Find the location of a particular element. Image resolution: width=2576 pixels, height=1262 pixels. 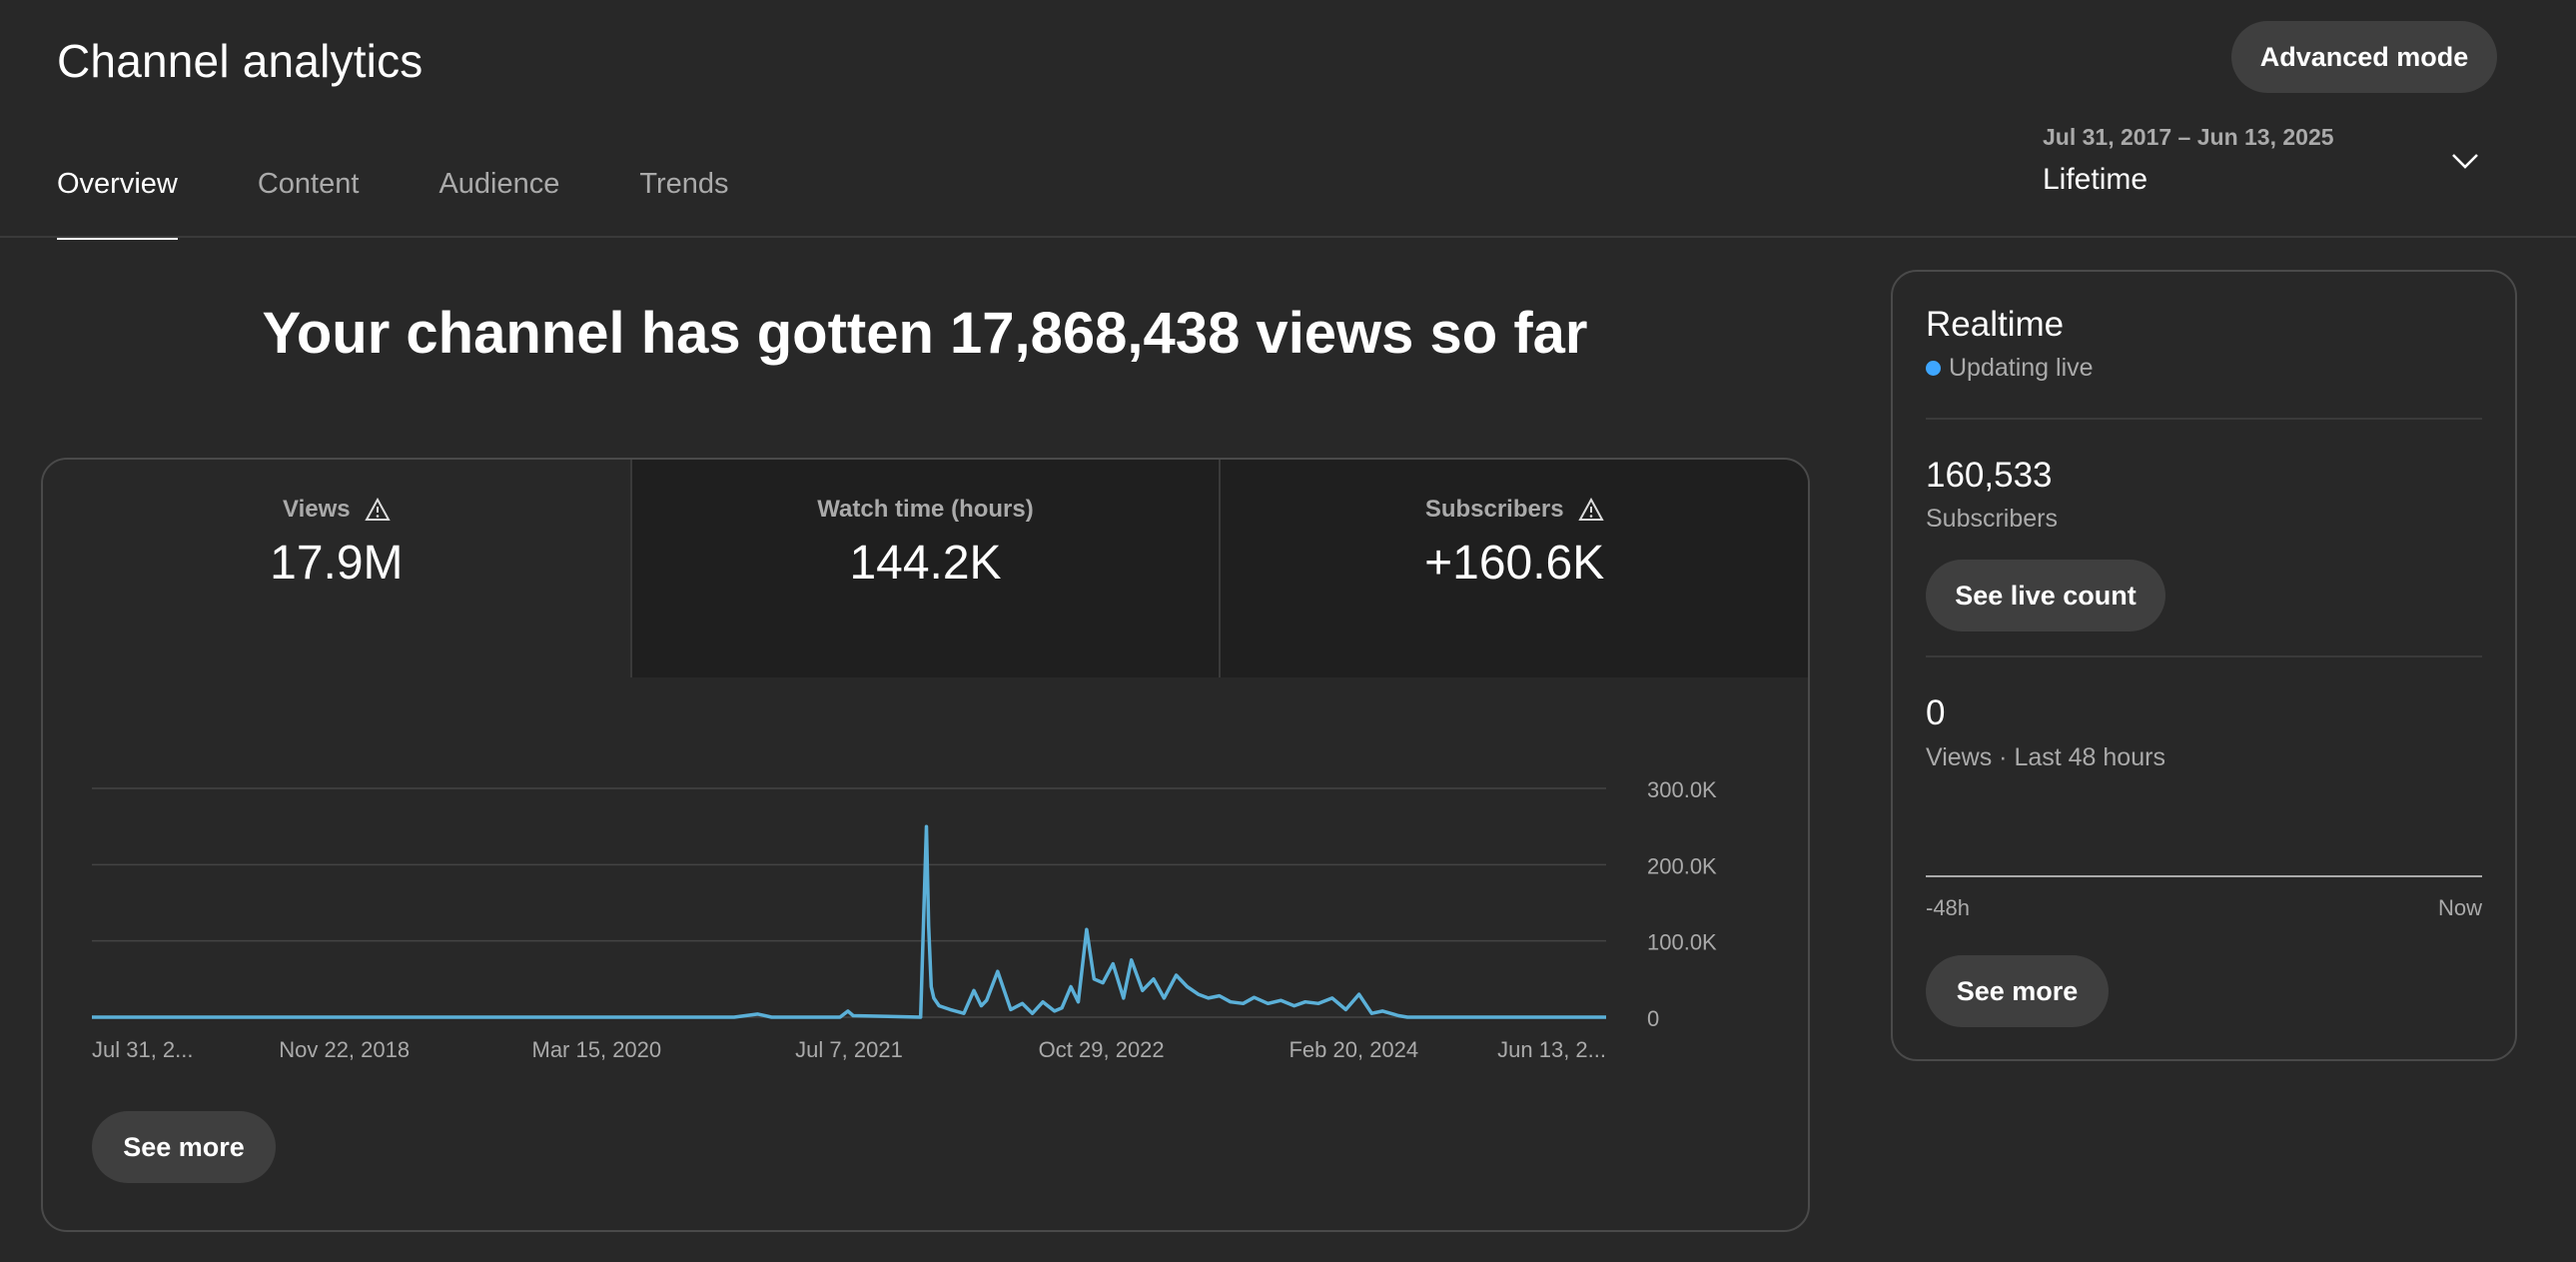

live-status-text: Updating live is located at coordinates (2022, 368).